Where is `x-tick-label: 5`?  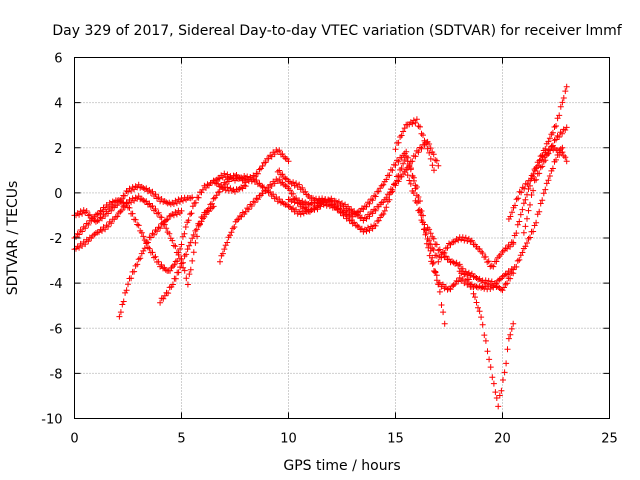 x-tick-label: 5 is located at coordinates (181, 439).